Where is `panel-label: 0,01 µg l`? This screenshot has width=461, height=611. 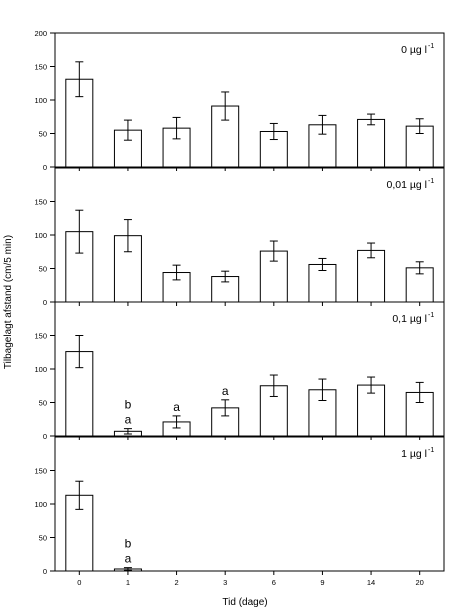
panel-label: 0,01 µg l is located at coordinates (407, 185).